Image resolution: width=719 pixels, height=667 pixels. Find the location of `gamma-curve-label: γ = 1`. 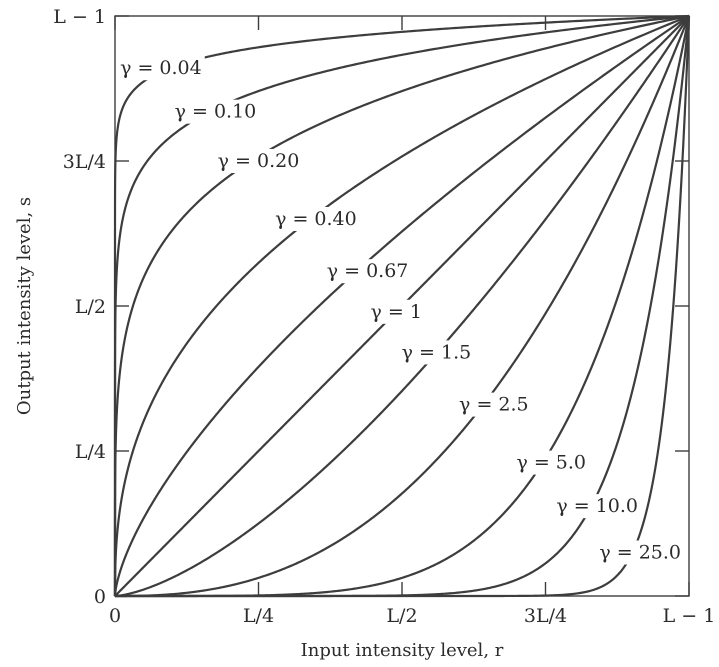

gamma-curve-label: γ = 1 is located at coordinates (396, 312).